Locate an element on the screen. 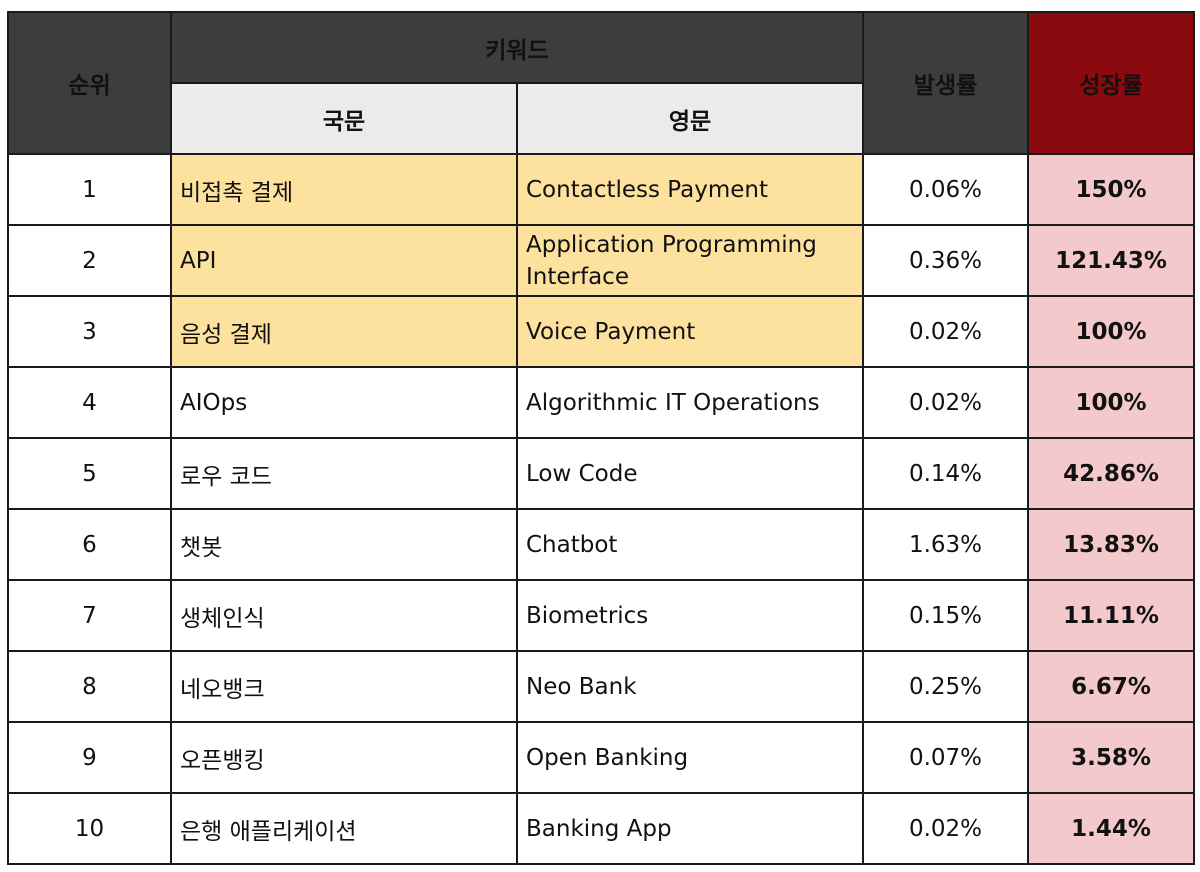 The width and height of the screenshot is (1200, 872). english-subheader: 영문 is located at coordinates (690, 118).